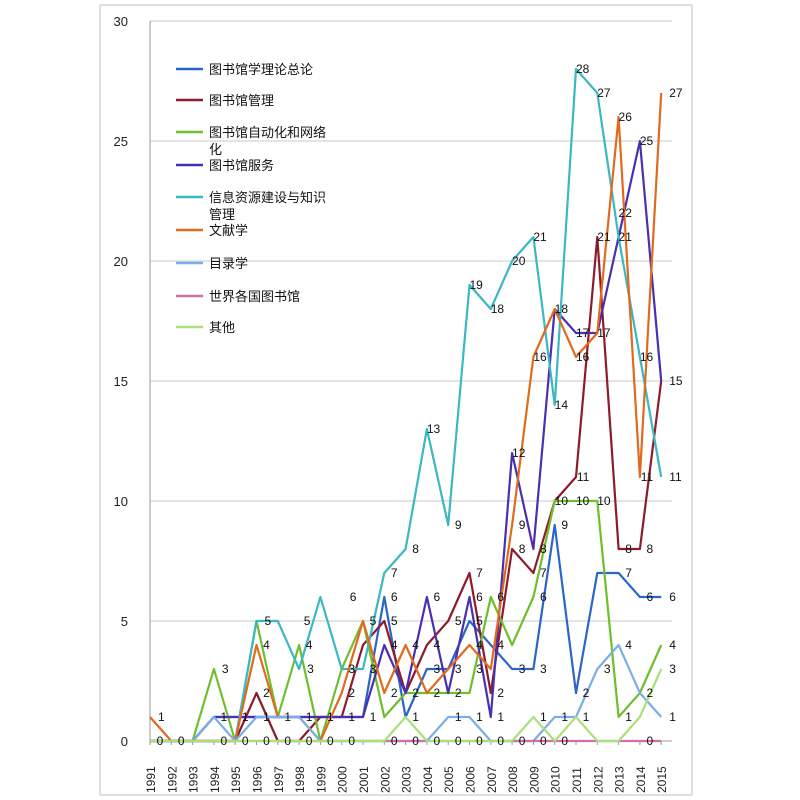 This screenshot has height=800, width=800. What do you see at coordinates (471, 779) in the screenshot?
I see `x-tick-label: 2006` at bounding box center [471, 779].